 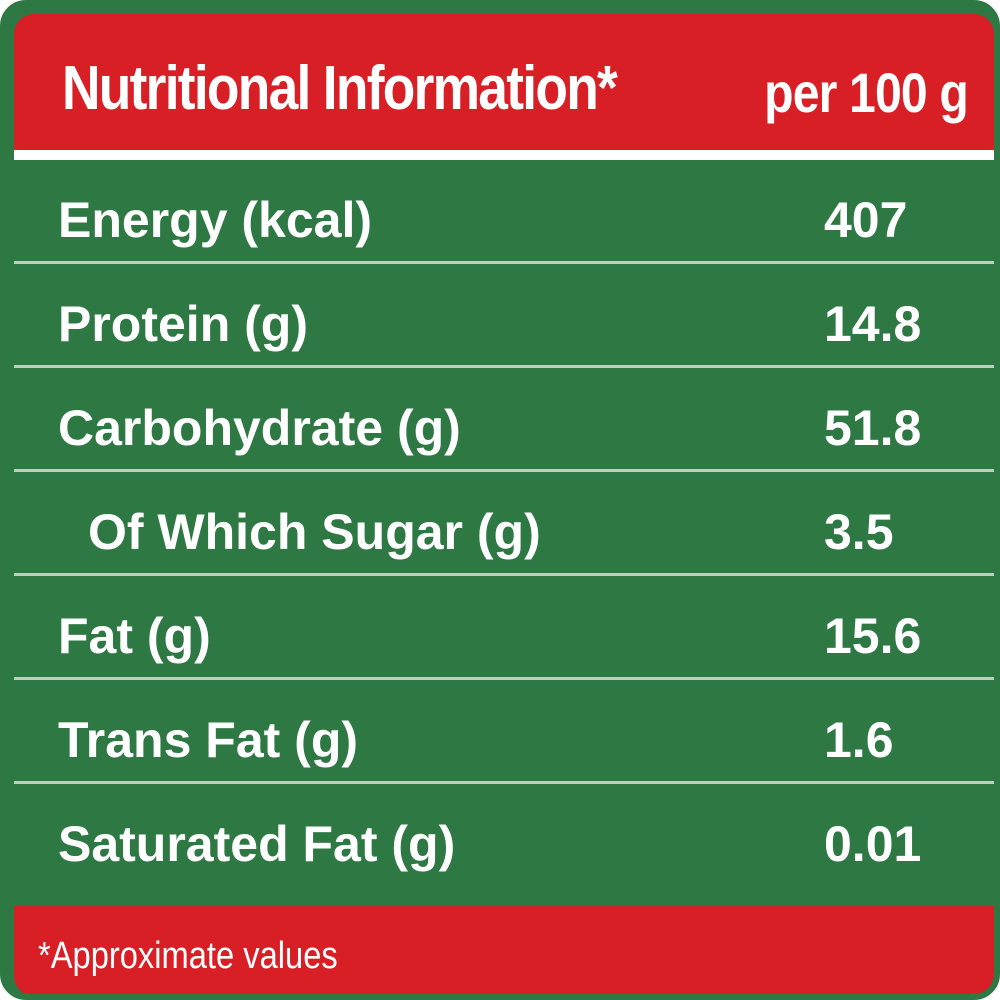 I want to click on table-row-protein: Protein (g) 14.8, so click(x=504, y=316).